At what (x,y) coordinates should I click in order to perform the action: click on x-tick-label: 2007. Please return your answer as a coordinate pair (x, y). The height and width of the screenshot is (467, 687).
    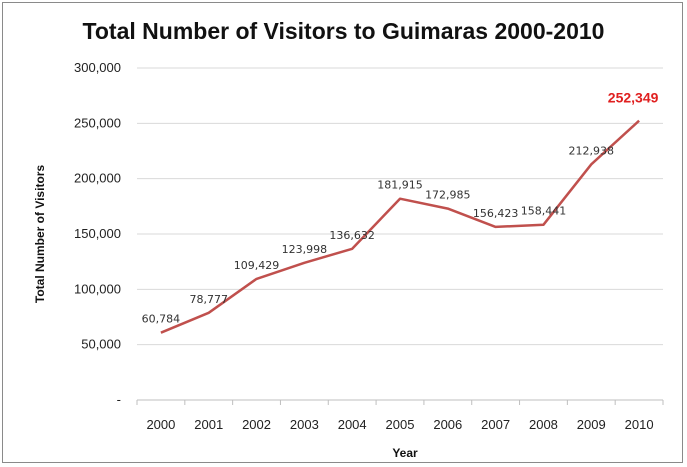
    Looking at the image, I should click on (495, 424).